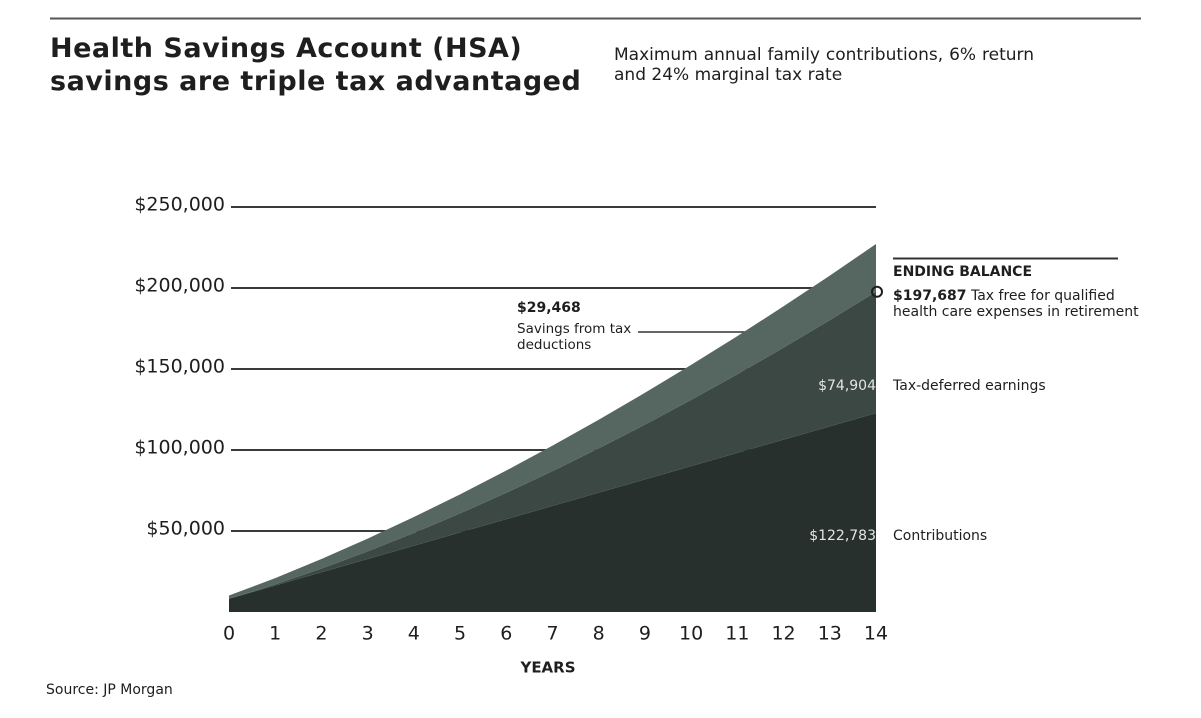  I want to click on x-tick-label: 2, so click(321, 634).